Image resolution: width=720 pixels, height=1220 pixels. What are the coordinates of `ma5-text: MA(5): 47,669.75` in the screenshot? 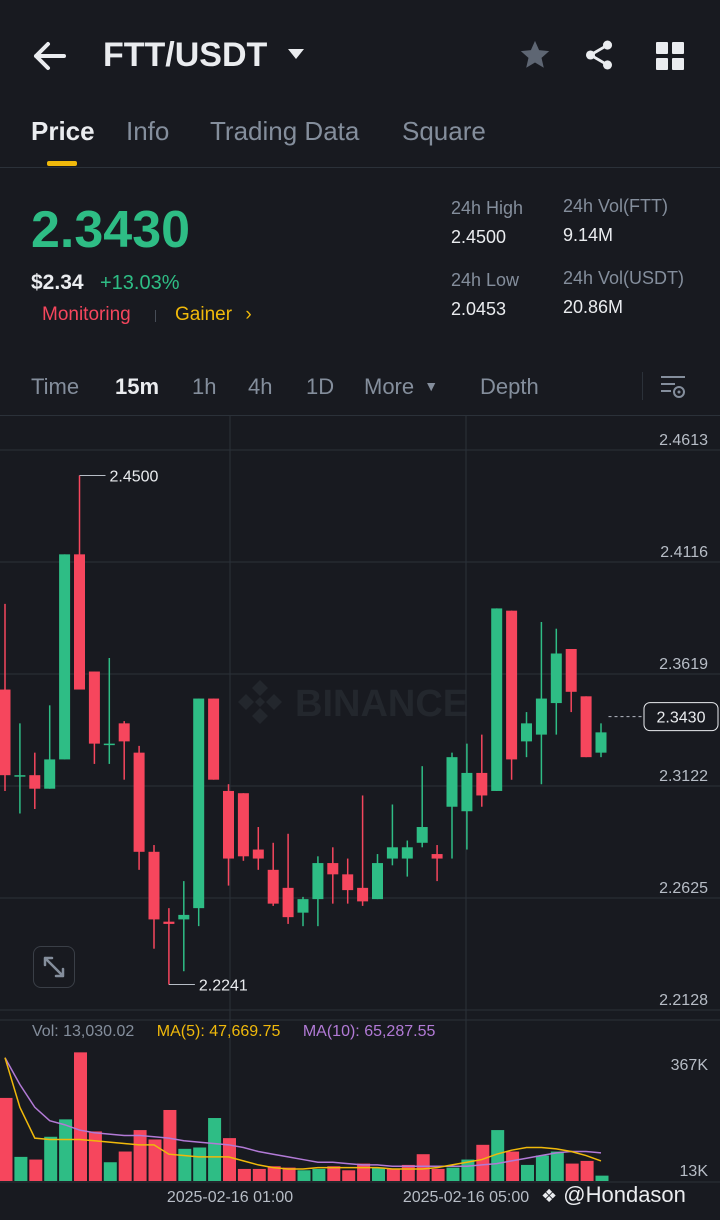 It's located at (218, 1031).